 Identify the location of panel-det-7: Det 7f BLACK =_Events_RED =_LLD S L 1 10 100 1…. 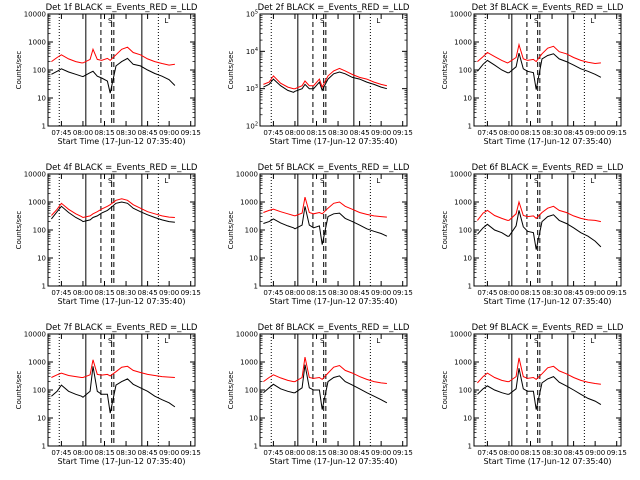
(108, 394).